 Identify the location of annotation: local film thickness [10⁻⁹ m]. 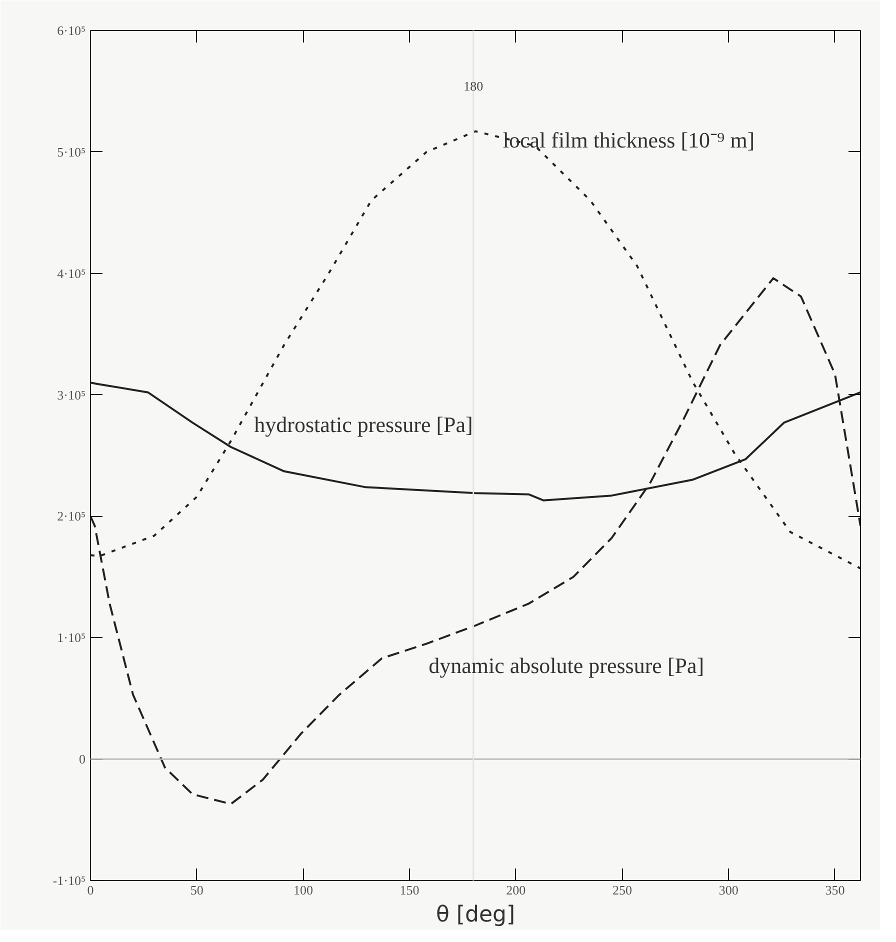
(628, 139).